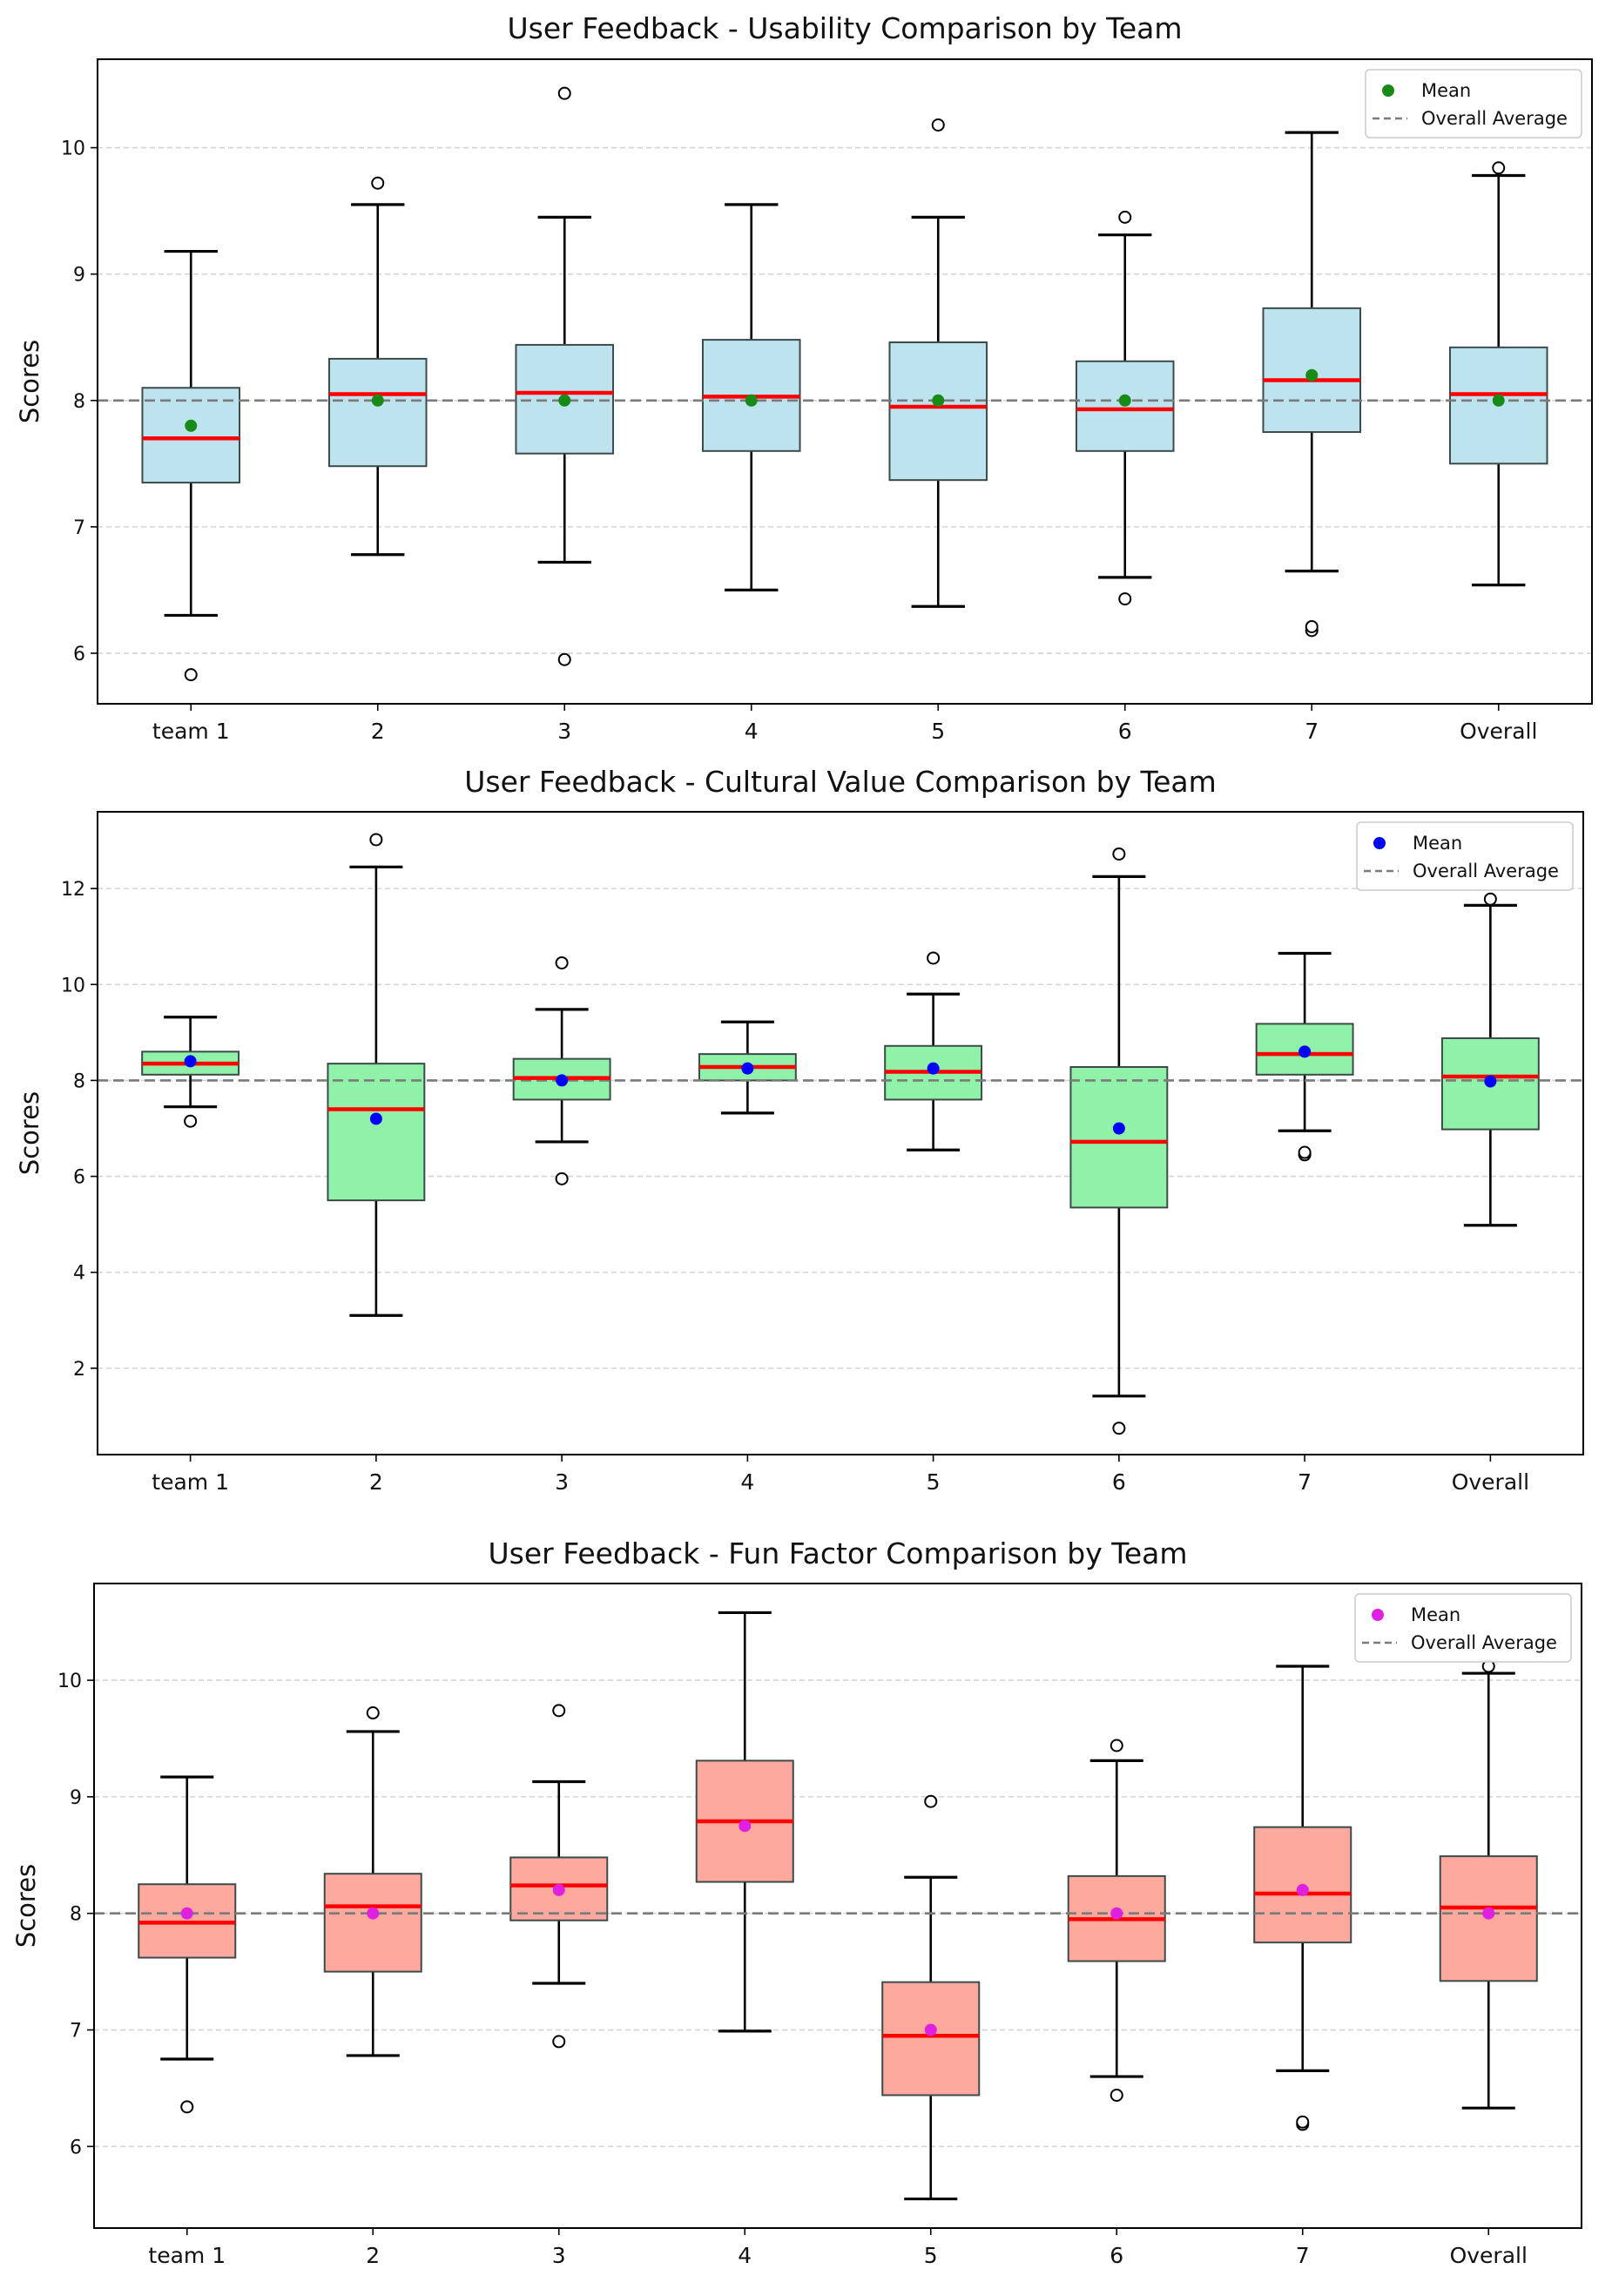 The image size is (1612, 2296). I want to click on x-tick-label: 3, so click(562, 1482).